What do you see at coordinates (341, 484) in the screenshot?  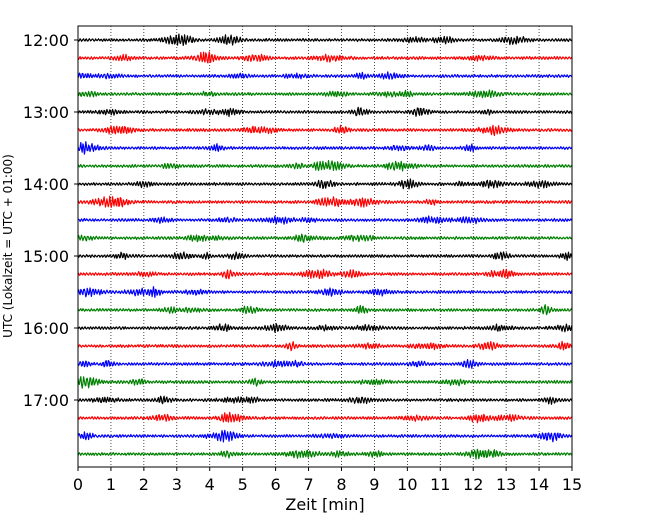 I see `x-tick-label: 8` at bounding box center [341, 484].